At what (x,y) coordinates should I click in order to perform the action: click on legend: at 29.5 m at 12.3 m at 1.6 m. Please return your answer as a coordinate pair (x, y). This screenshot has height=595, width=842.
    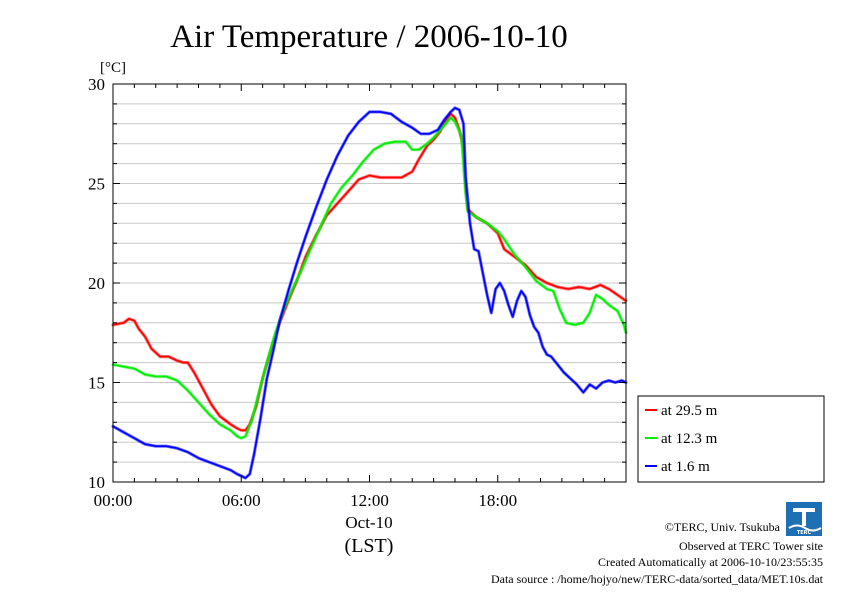
    Looking at the image, I should click on (731, 439).